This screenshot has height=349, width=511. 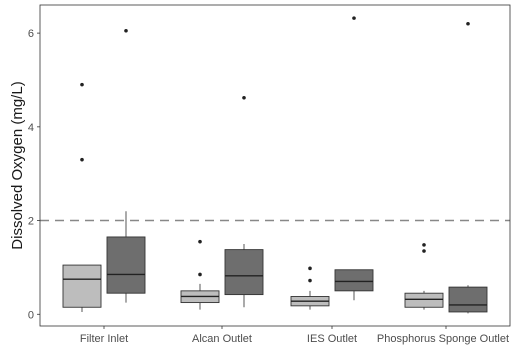 What do you see at coordinates (222, 339) in the screenshot?
I see `x-tick-label: Alcan Outlet` at bounding box center [222, 339].